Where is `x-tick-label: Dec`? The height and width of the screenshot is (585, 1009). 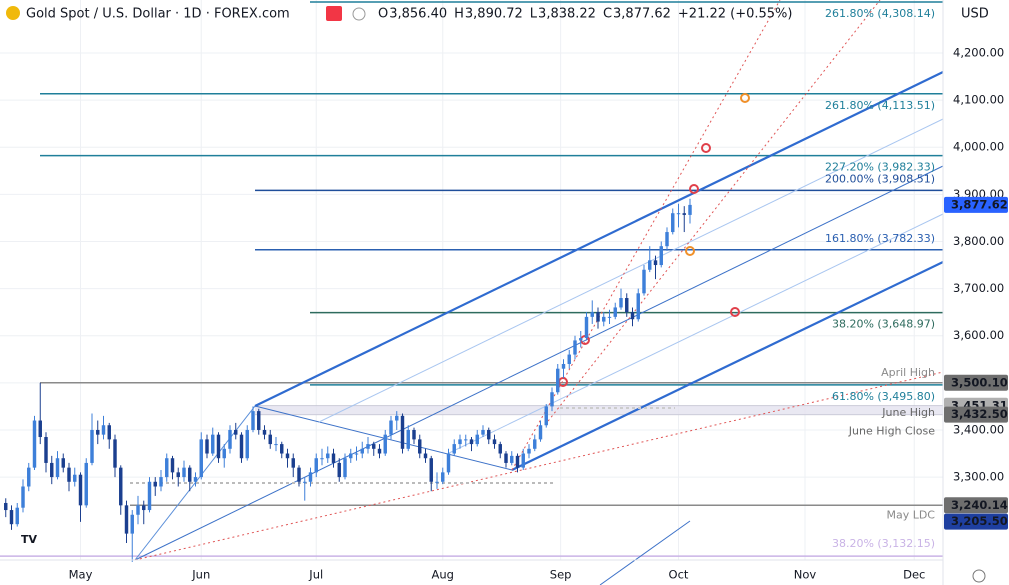
x-tick-label: Dec is located at coordinates (914, 575).